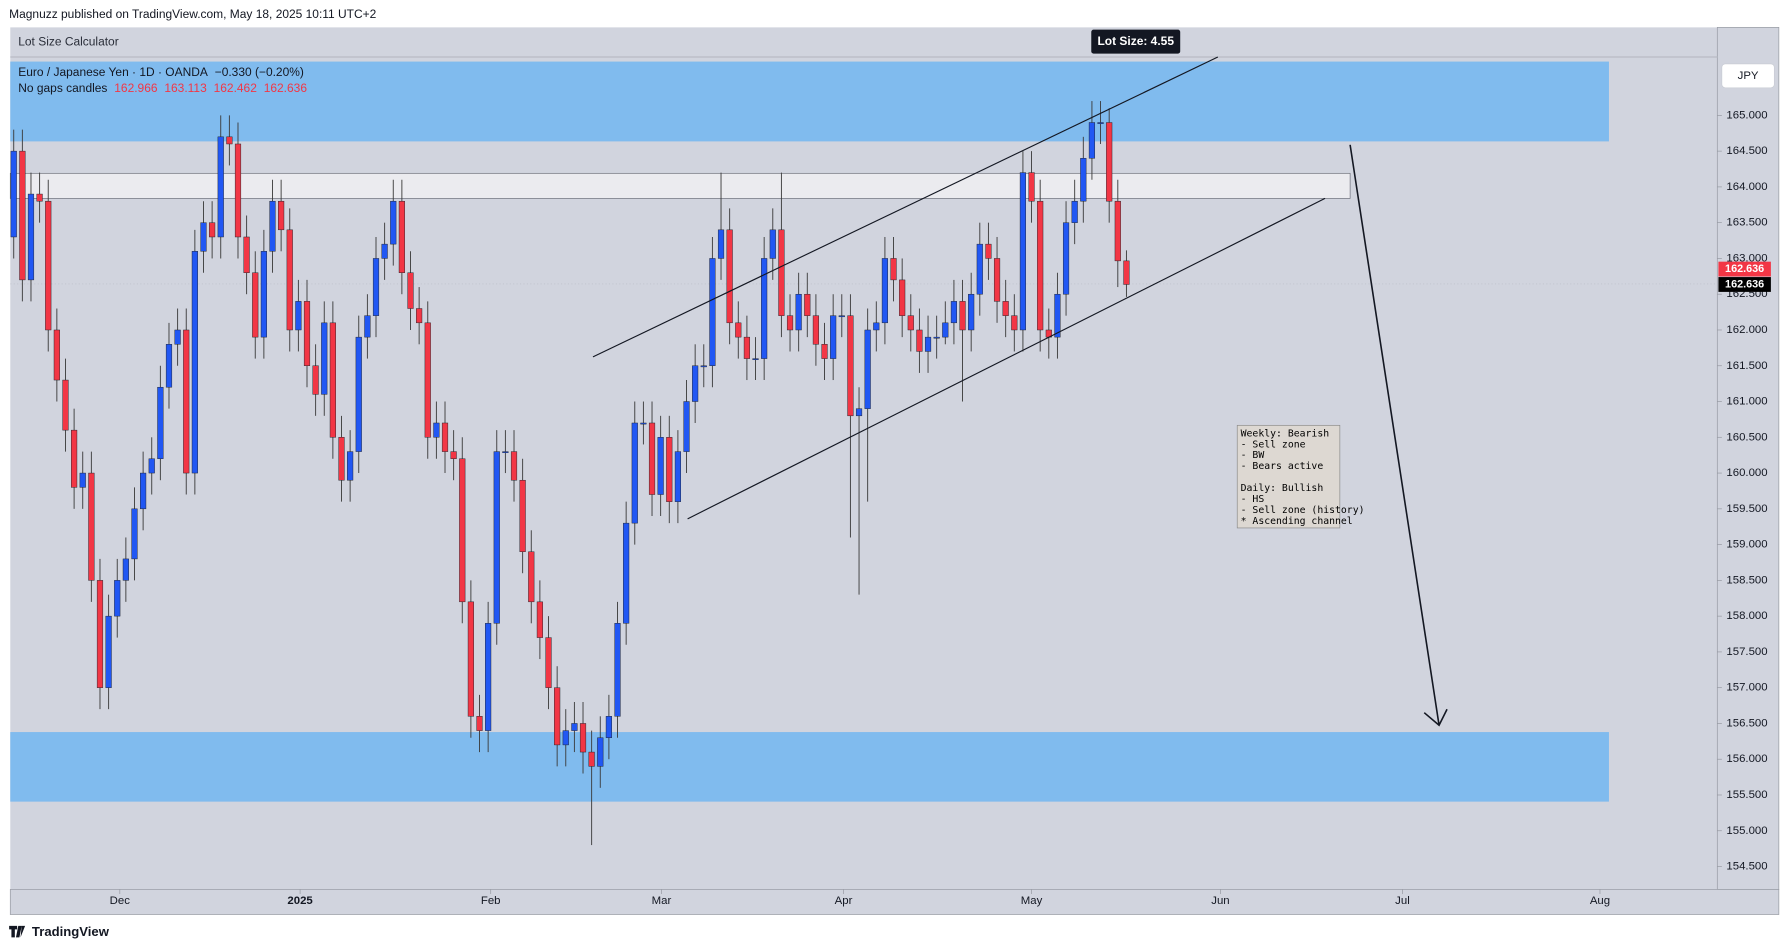 The width and height of the screenshot is (1788, 951). What do you see at coordinates (1394, 435) in the screenshot?
I see `projection-arrow` at bounding box center [1394, 435].